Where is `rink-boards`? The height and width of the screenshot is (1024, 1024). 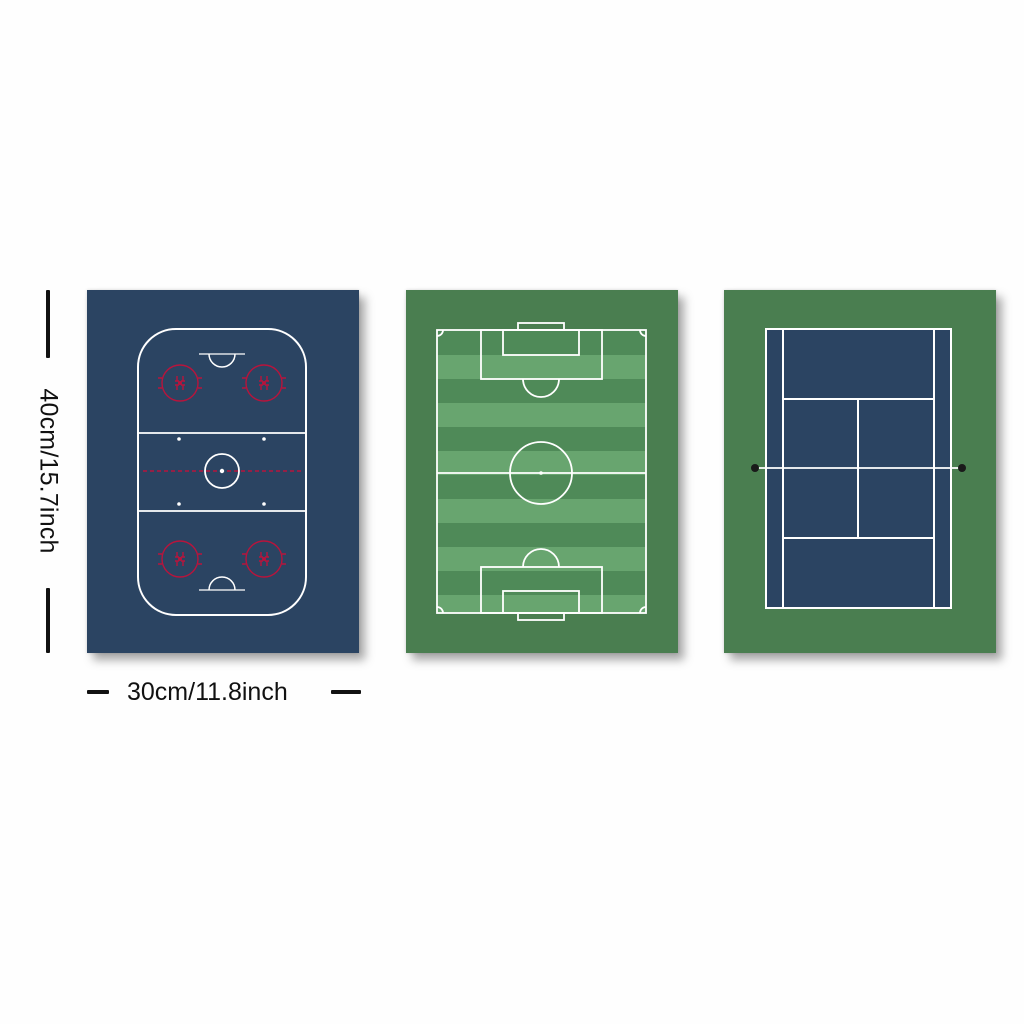
rink-boards is located at coordinates (222, 472).